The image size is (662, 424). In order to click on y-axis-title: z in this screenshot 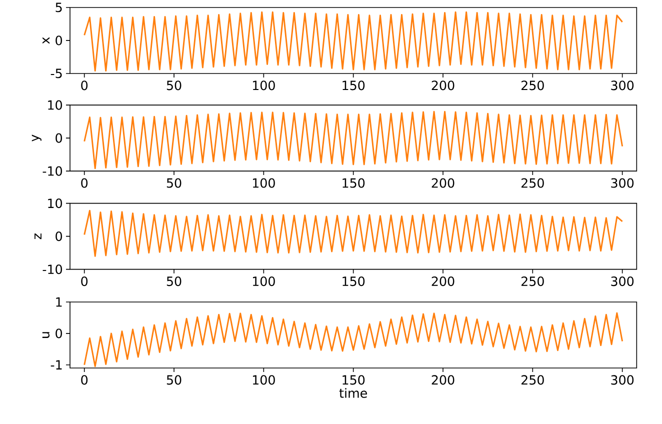, I will do `click(38, 237)`.